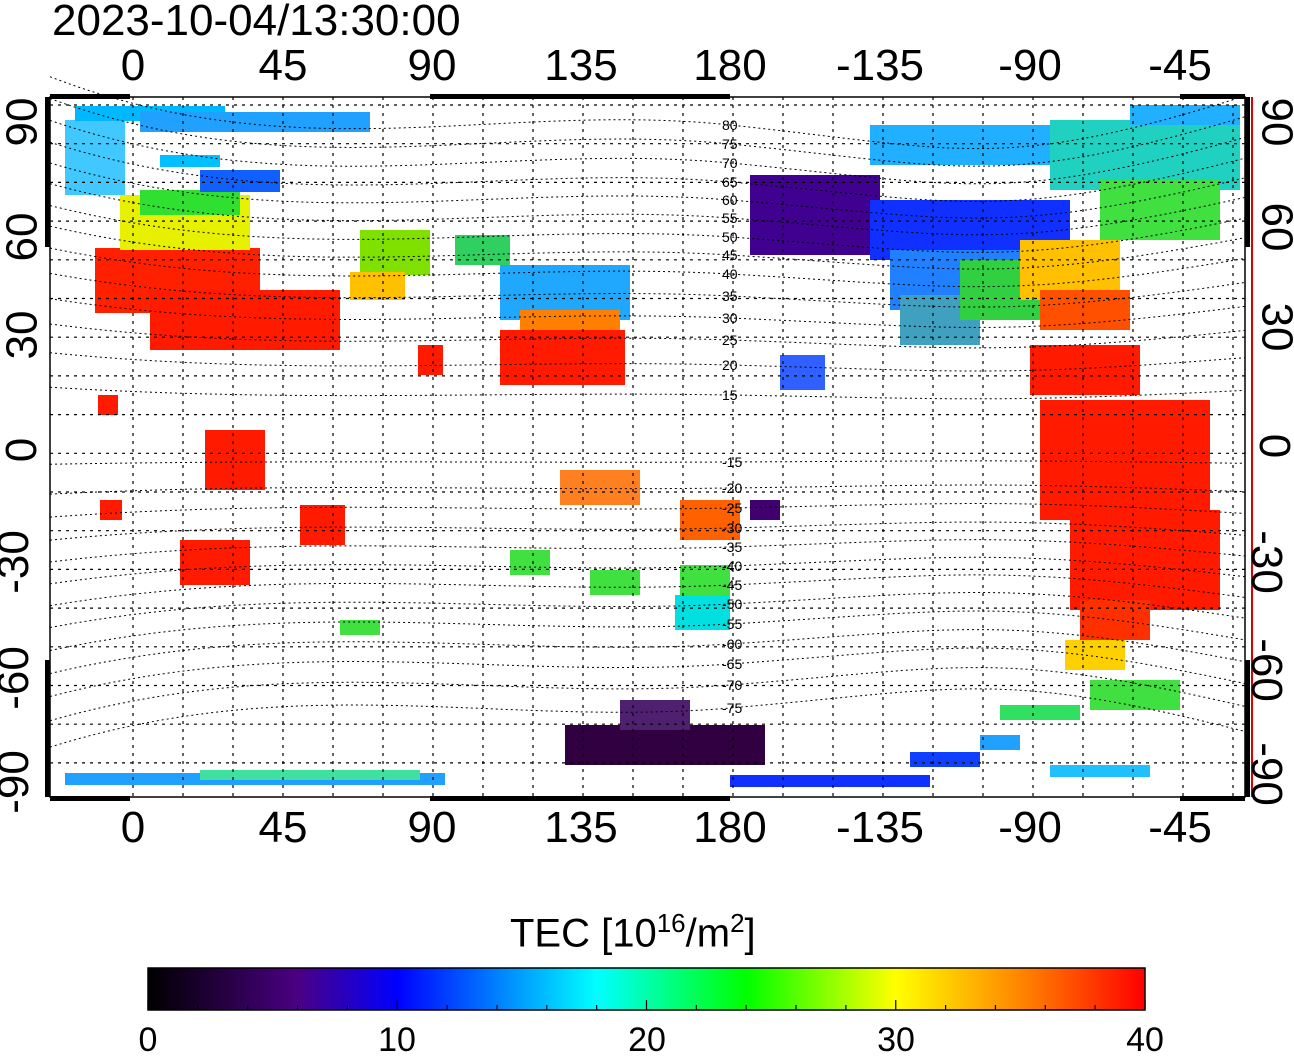 This screenshot has height=1059, width=1294. Describe the element at coordinates (1030, 65) in the screenshot. I see `top-x-tick: -90` at that location.